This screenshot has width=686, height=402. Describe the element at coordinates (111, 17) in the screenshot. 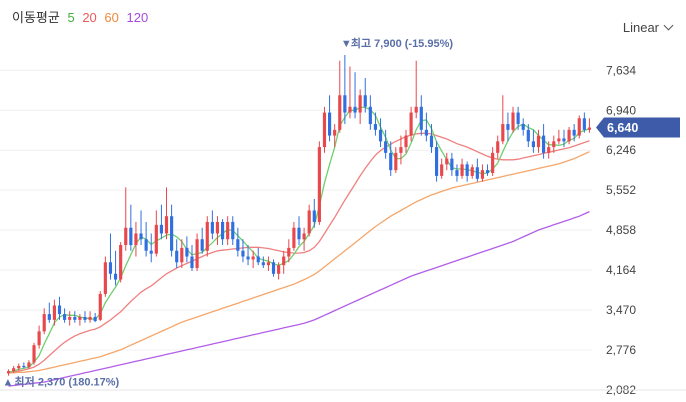

I see `legend-ma60: 60` at that location.